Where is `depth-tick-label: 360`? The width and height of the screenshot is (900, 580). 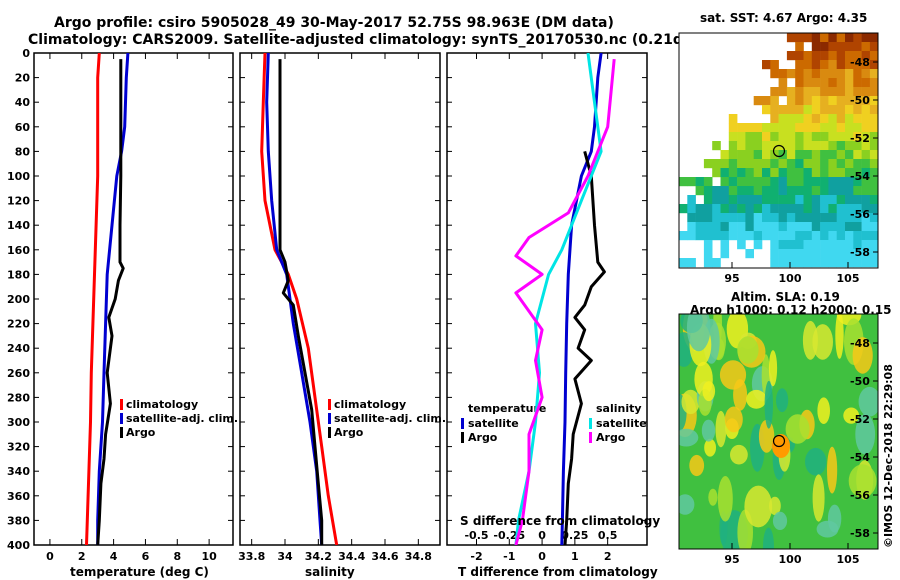 depth-tick-label: 360 is located at coordinates (18, 496).